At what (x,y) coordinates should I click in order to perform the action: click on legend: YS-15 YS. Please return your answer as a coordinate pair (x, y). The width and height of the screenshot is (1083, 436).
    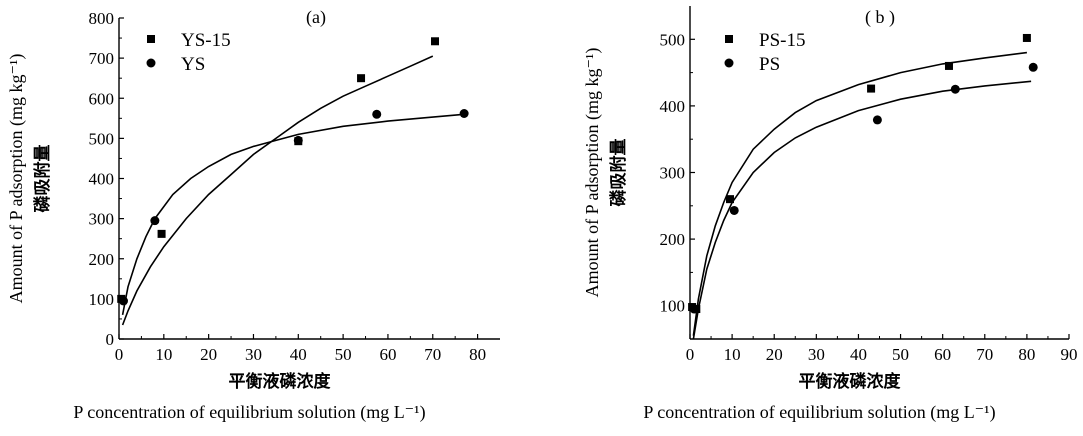
    Looking at the image, I should click on (188, 52).